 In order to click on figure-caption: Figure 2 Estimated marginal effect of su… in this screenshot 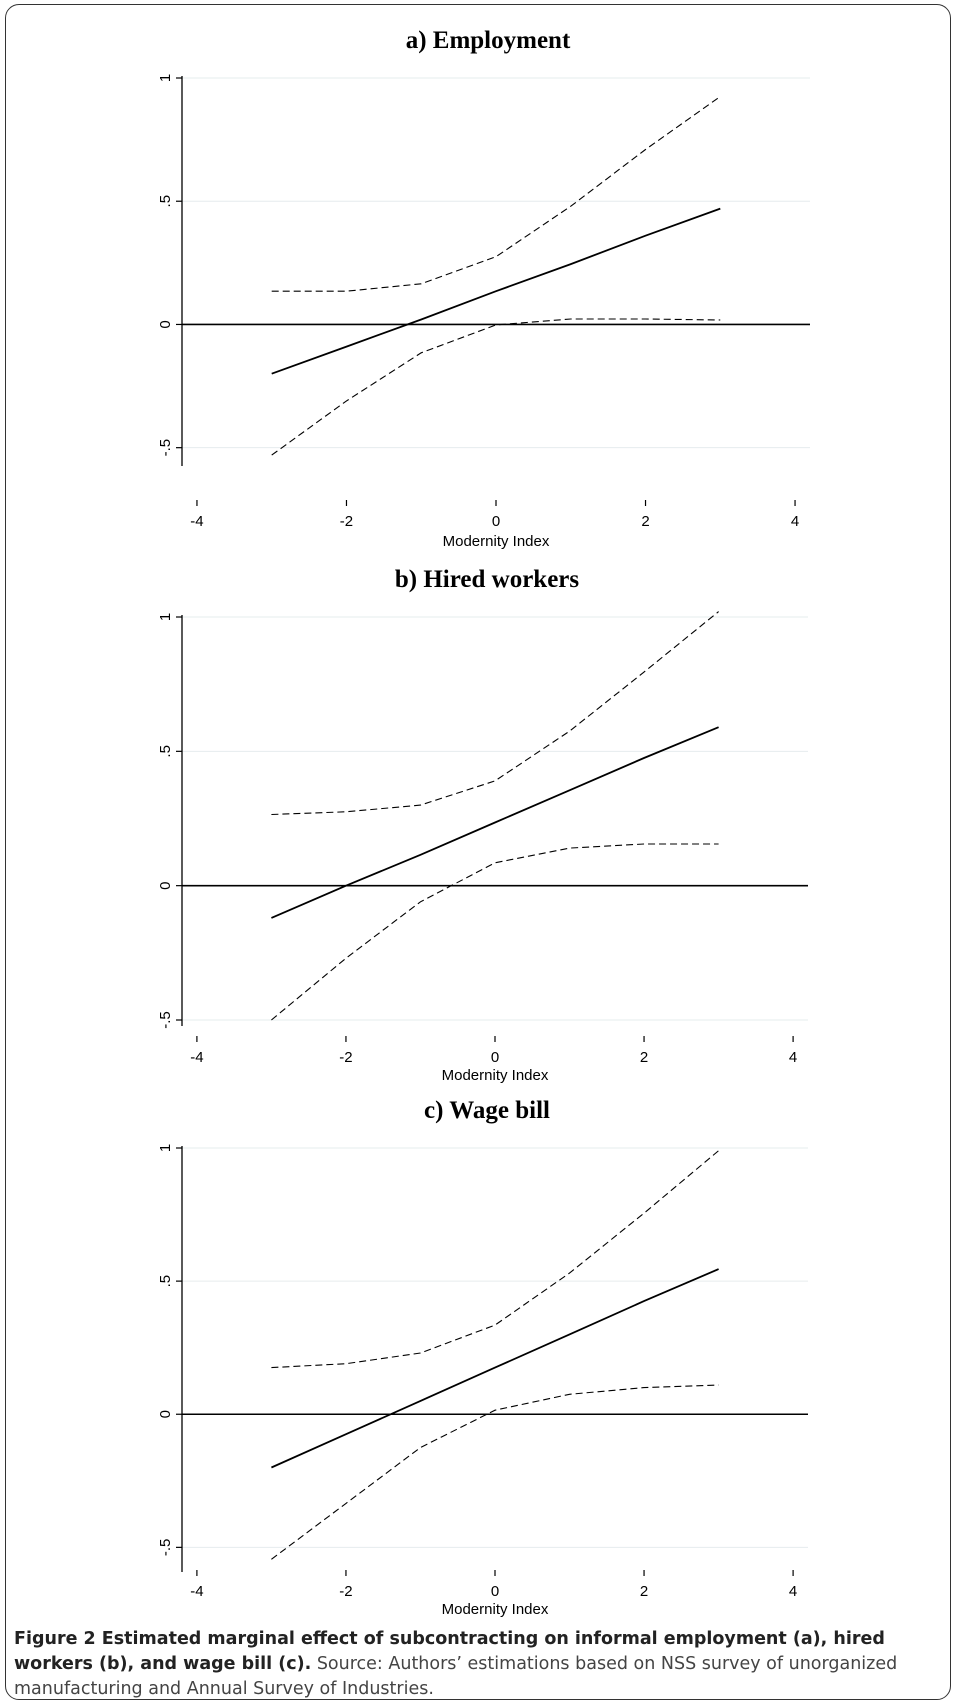, I will do `click(479, 1664)`.